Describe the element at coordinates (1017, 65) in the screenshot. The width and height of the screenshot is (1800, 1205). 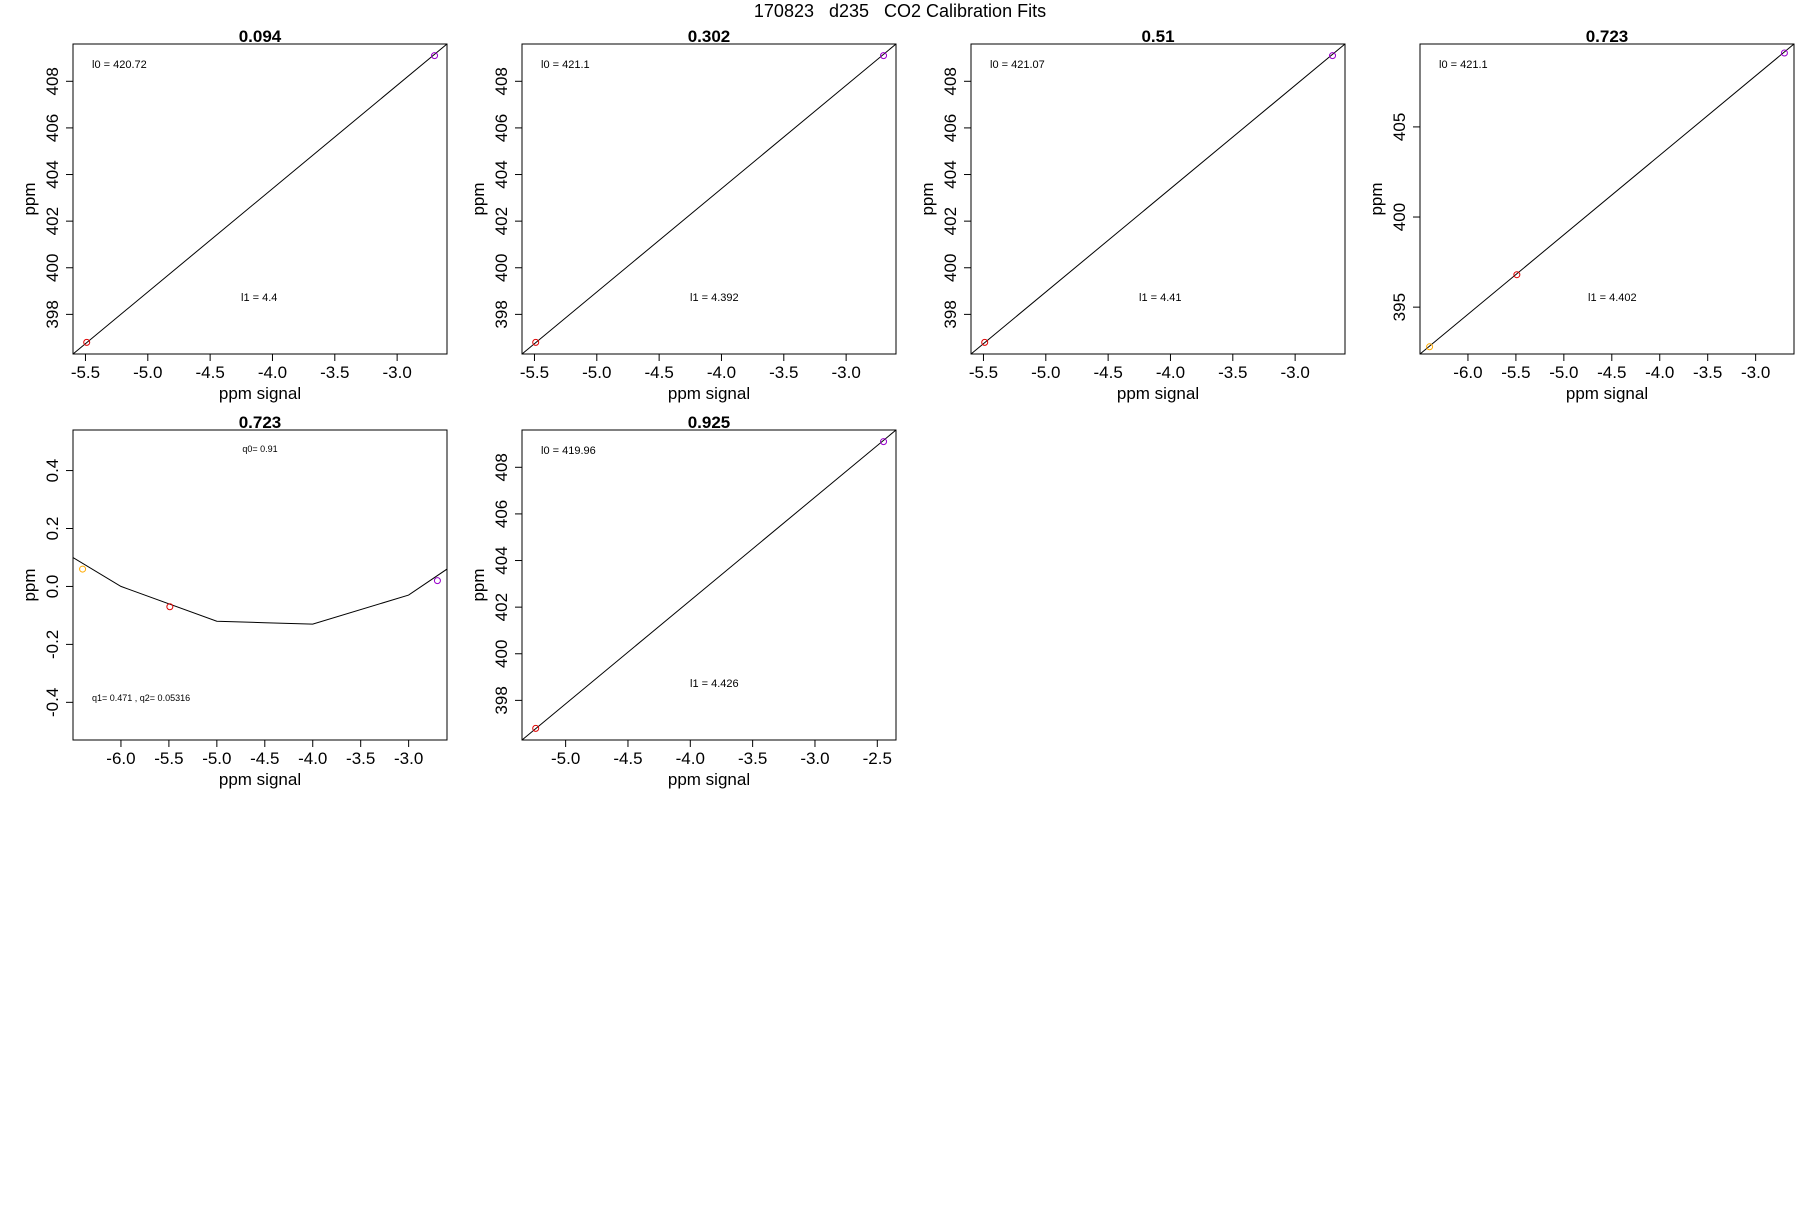
I see `fit-annotation: l0 = 421.07` at that location.